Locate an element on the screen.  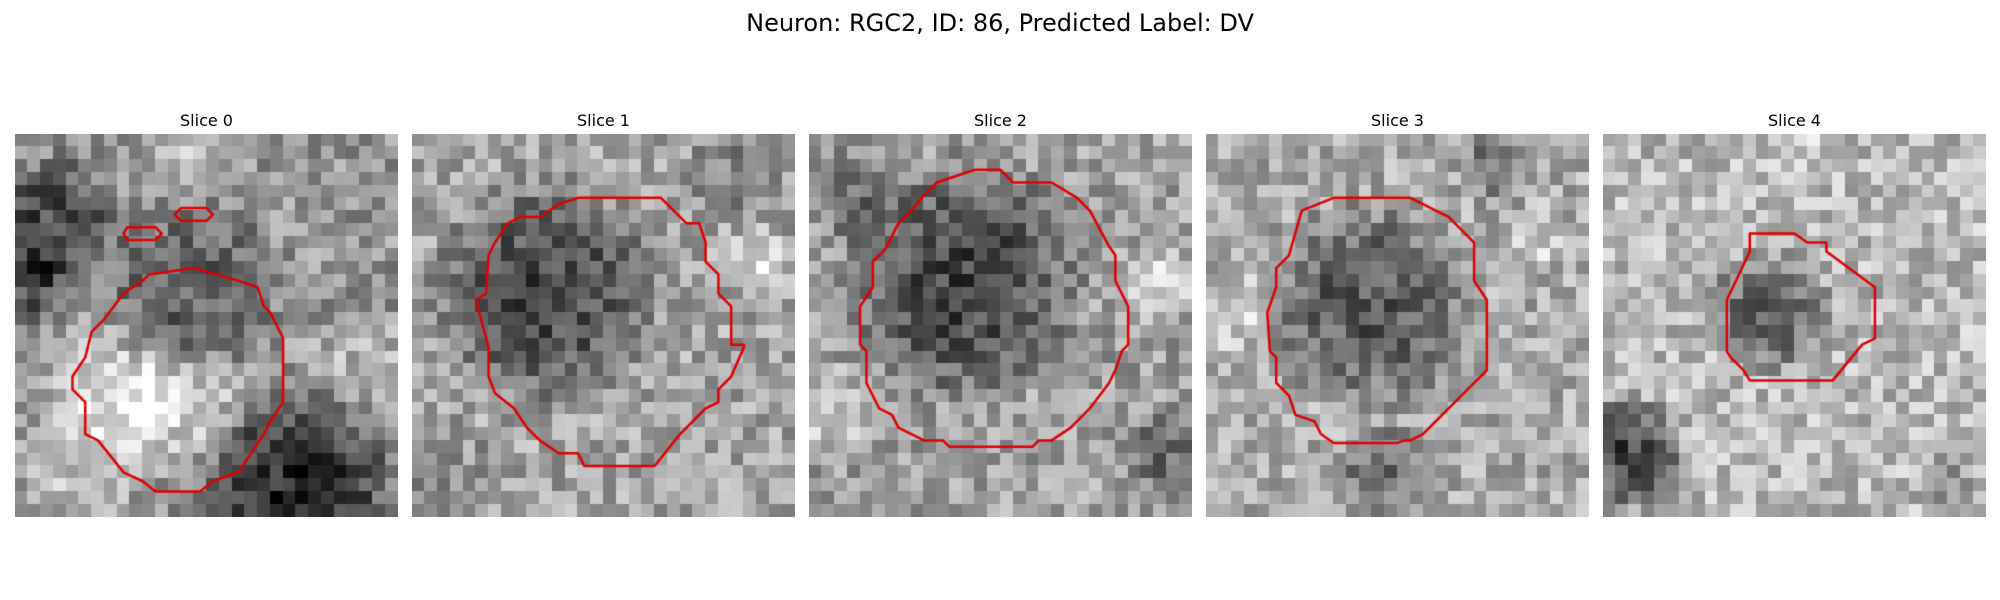
slice-title-4: Slice 4 is located at coordinates (1794, 120).